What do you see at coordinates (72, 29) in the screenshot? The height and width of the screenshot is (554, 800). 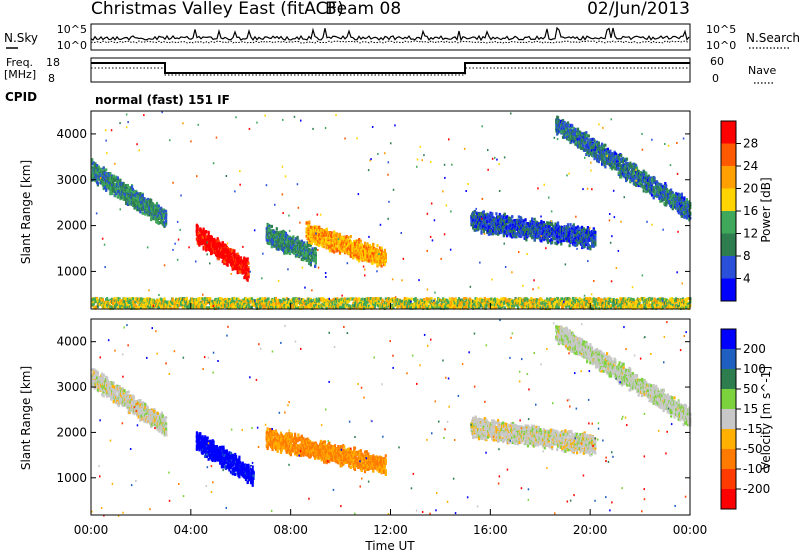 I see `noise-left-tick-high: 10^5` at bounding box center [72, 29].